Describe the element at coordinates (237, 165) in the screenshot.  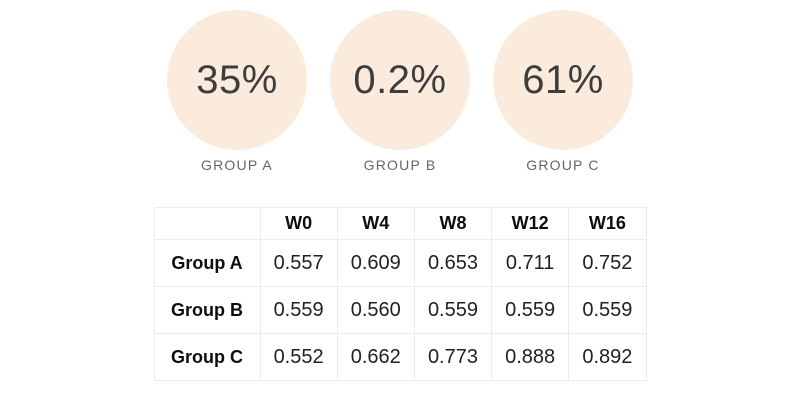
I see `stat-label-group-a: GROUP A` at that location.